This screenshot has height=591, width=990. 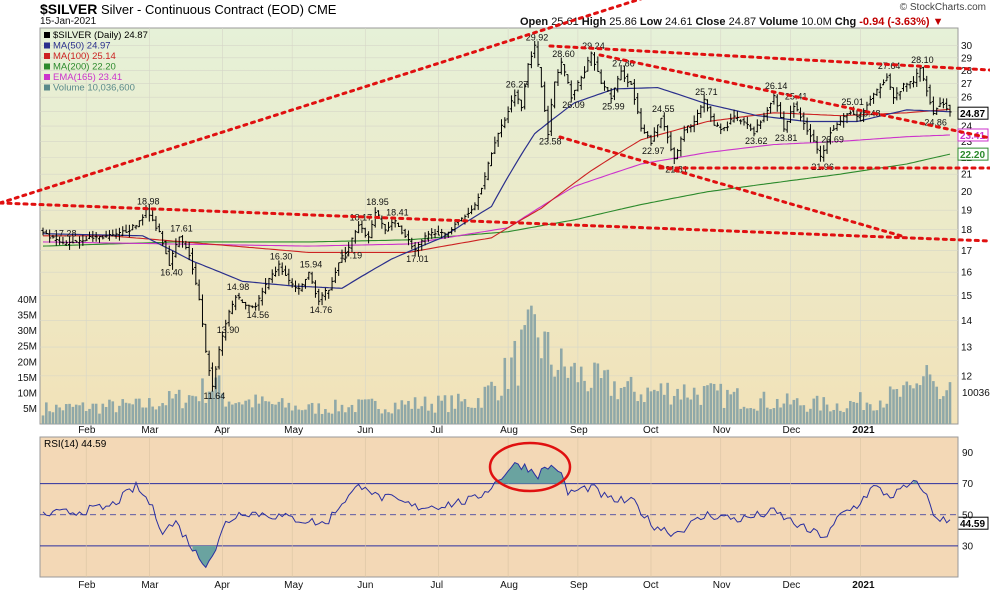 What do you see at coordinates (84, 56) in the screenshot?
I see `legend-entry: MA(100) 25.14` at bounding box center [84, 56].